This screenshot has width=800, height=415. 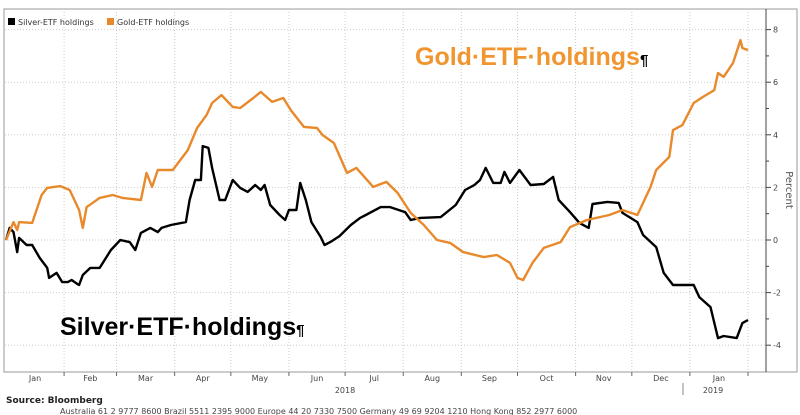 I want to click on x-tick-label: Feb, so click(x=90, y=378).